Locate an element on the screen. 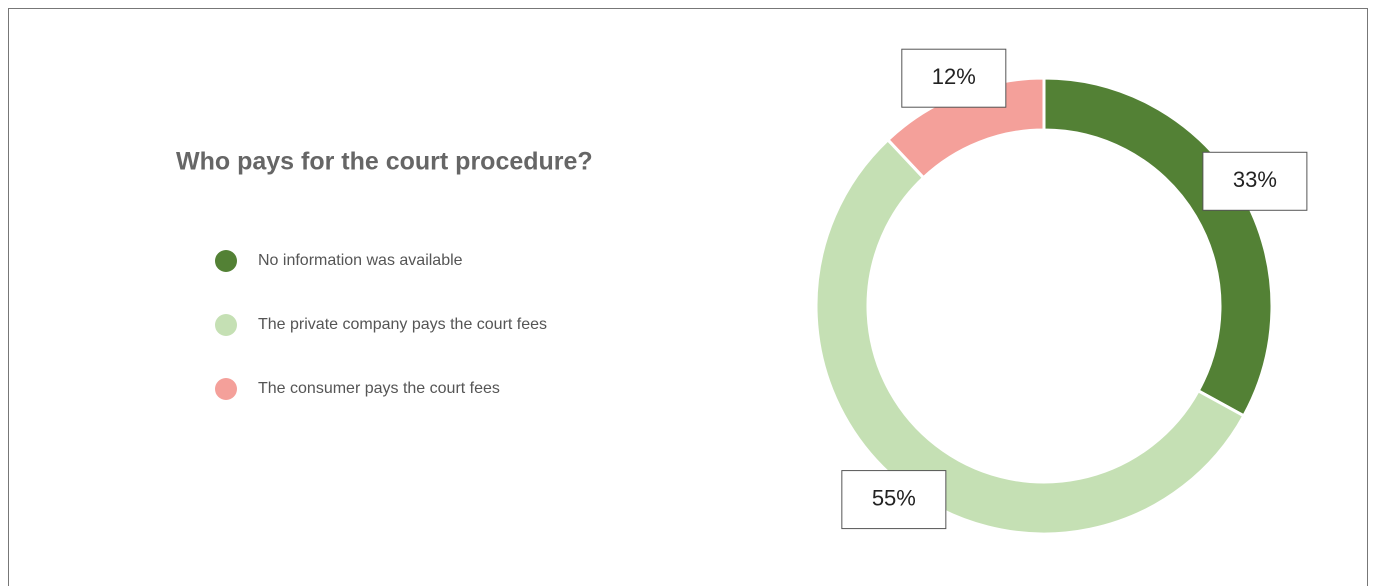 Image resolution: width=1376 pixels, height=586 pixels. legend-label: The private company pays the court fees is located at coordinates (402, 324).